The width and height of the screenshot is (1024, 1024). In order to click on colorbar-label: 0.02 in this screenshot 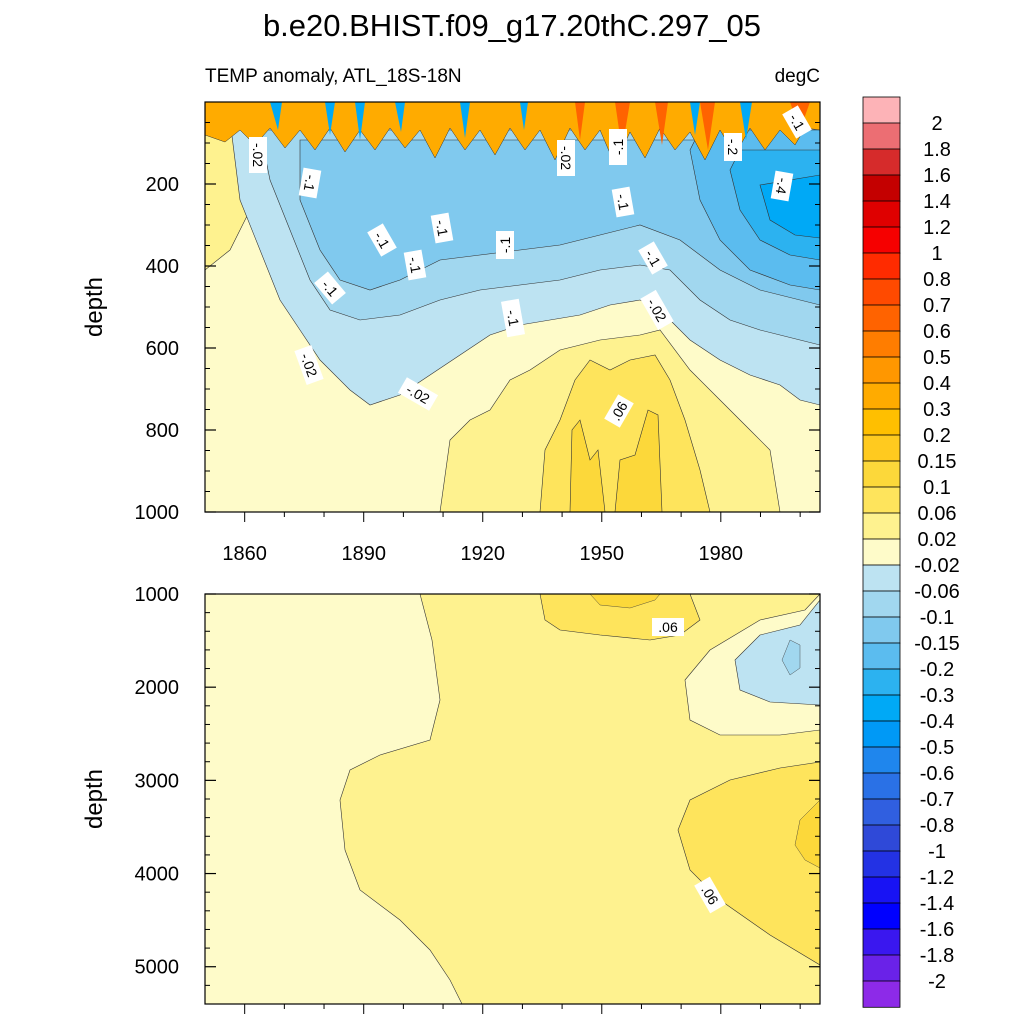, I will do `click(937, 540)`.